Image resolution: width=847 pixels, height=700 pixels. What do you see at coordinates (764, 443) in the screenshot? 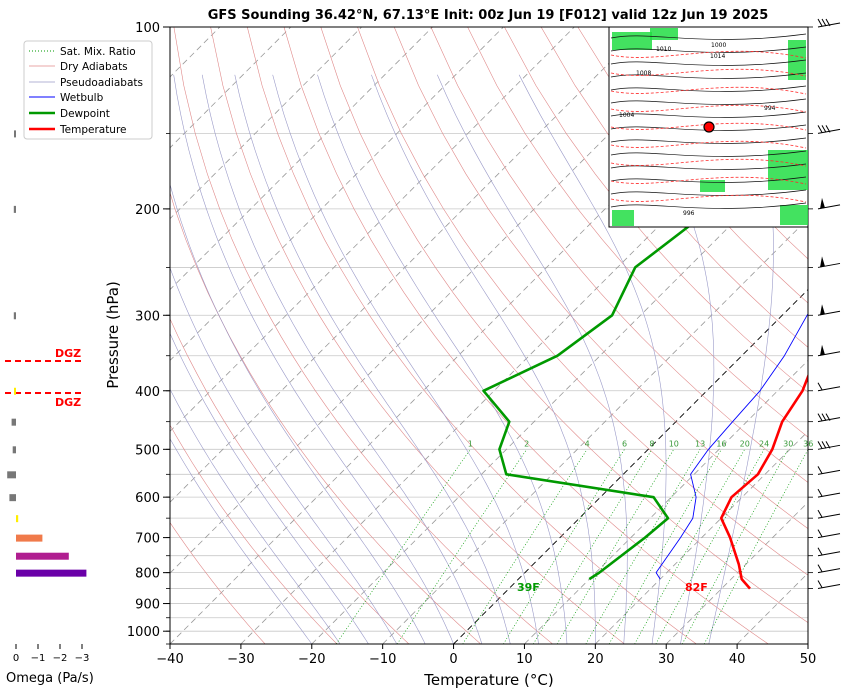
I see `mixing-ratio-label: 24` at bounding box center [764, 443].